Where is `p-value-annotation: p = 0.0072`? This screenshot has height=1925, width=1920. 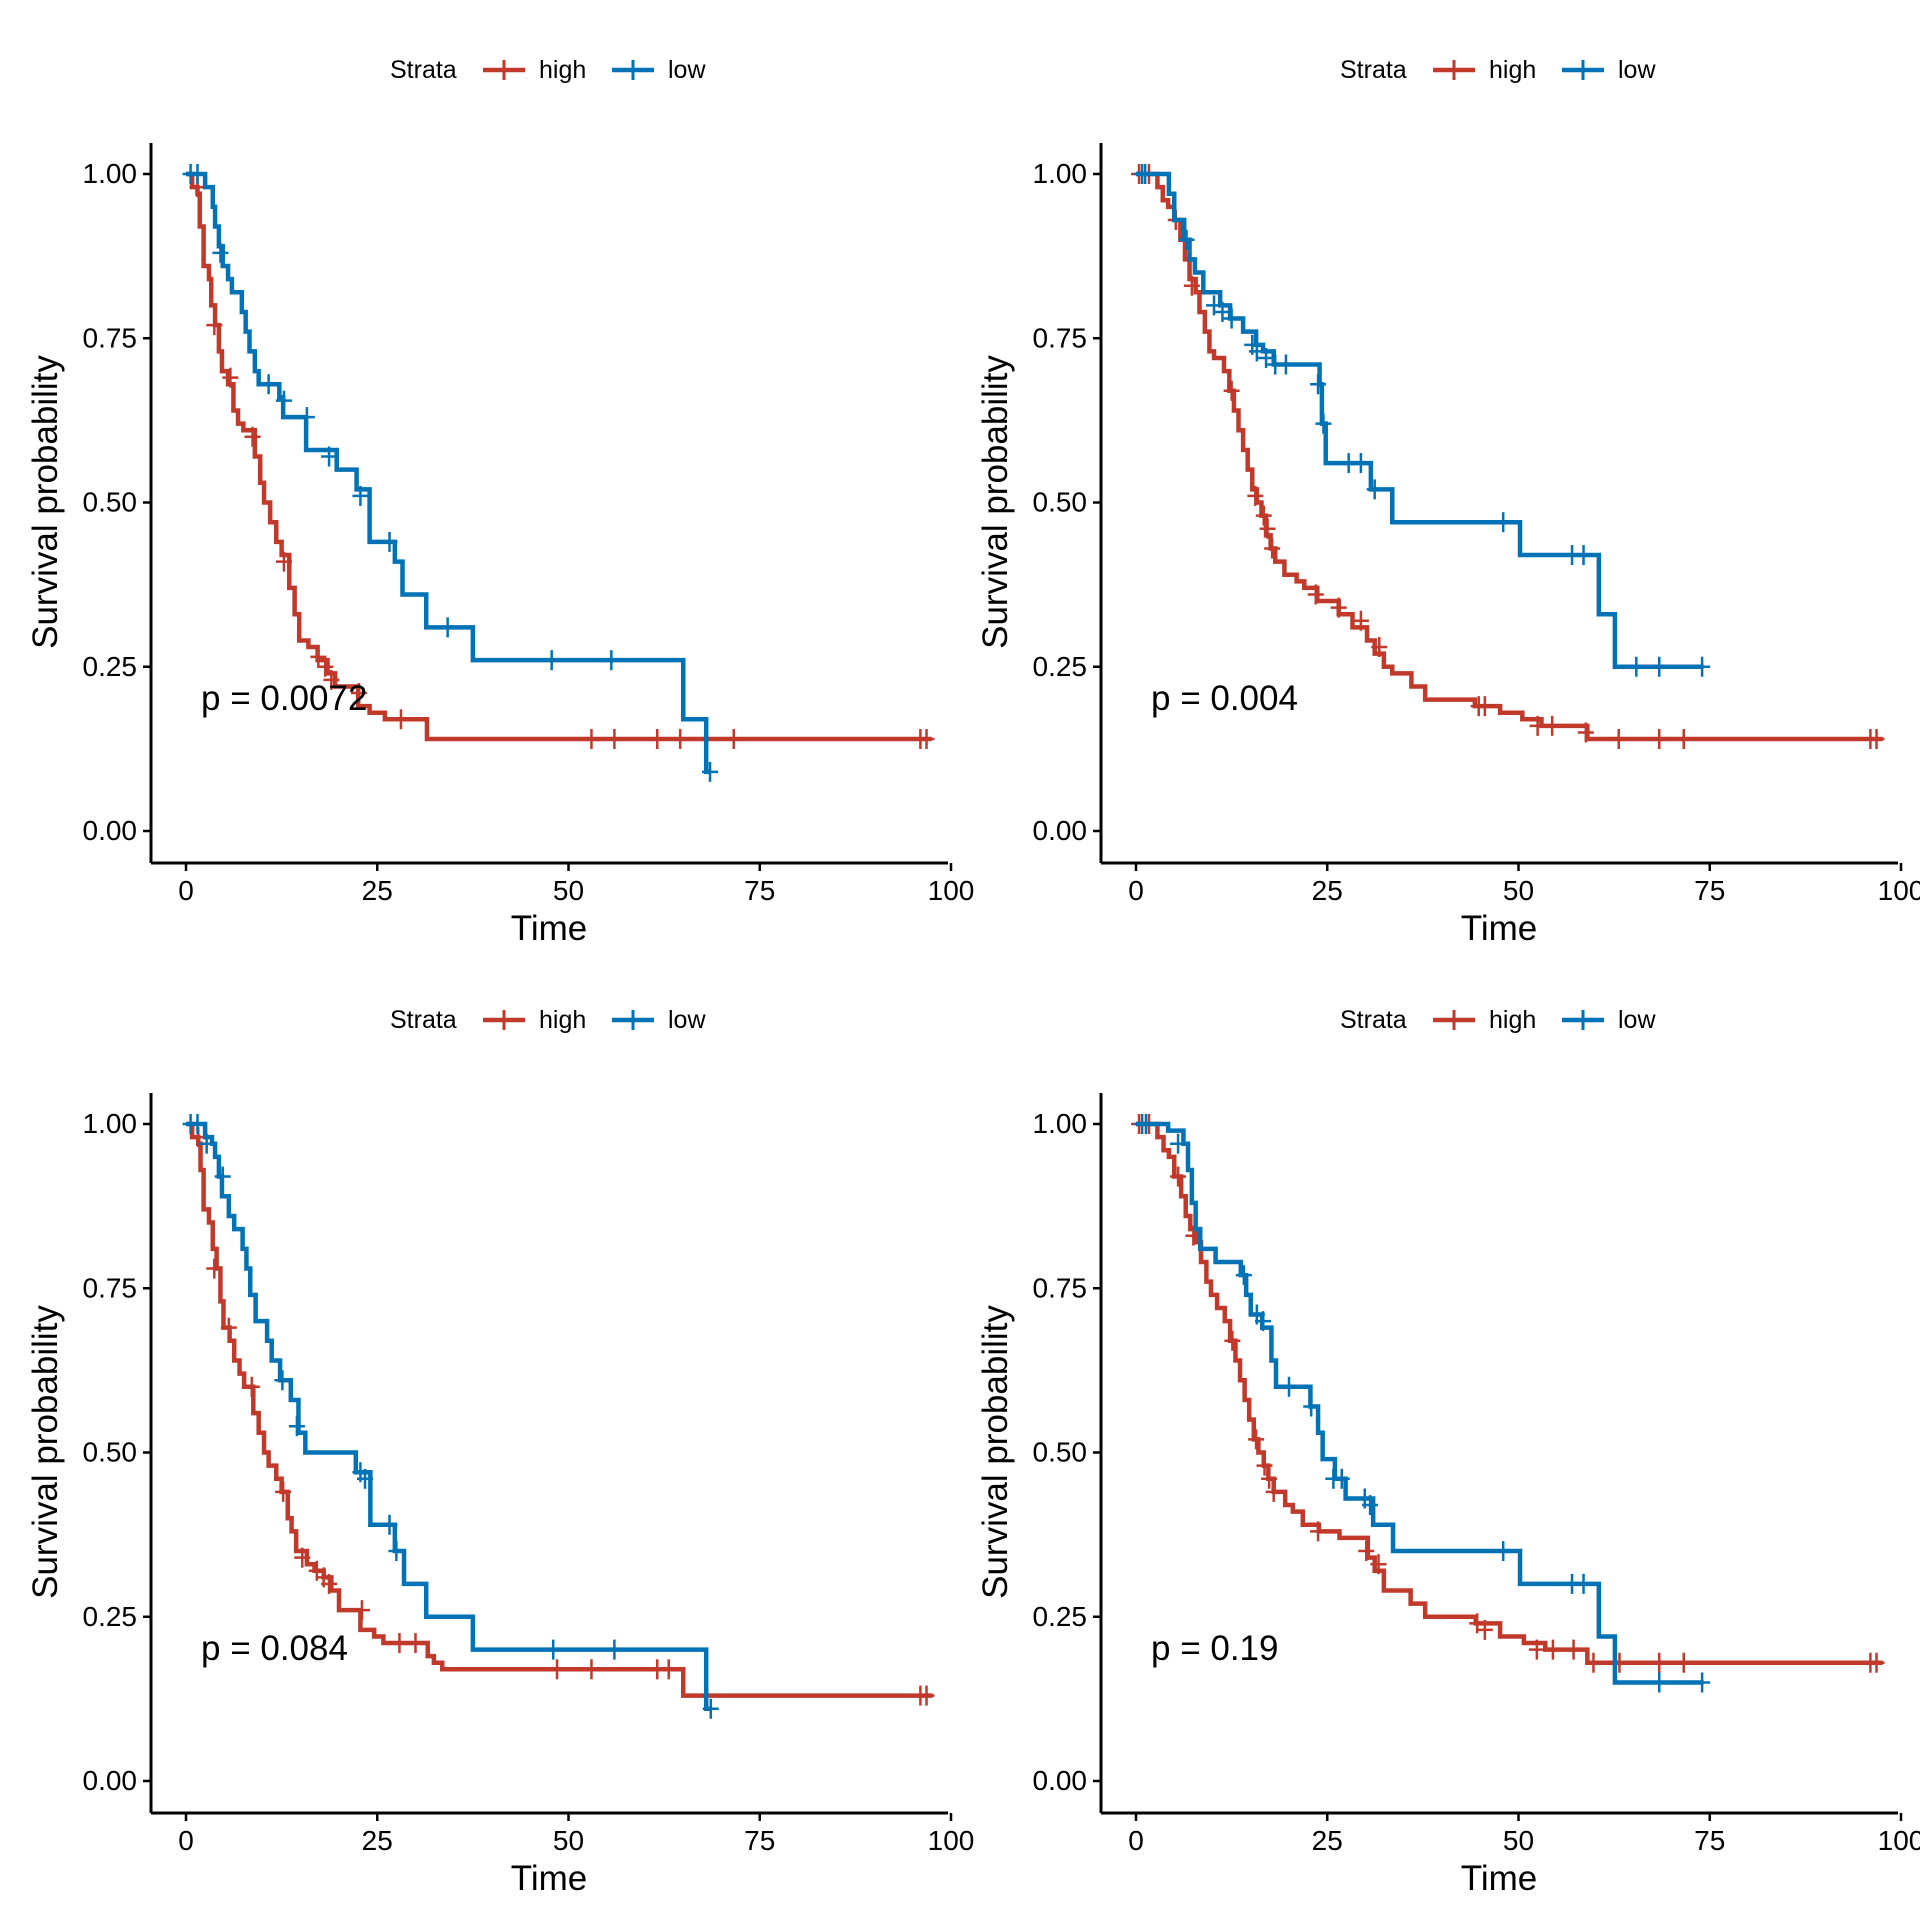 p-value-annotation: p = 0.0072 is located at coordinates (284, 698).